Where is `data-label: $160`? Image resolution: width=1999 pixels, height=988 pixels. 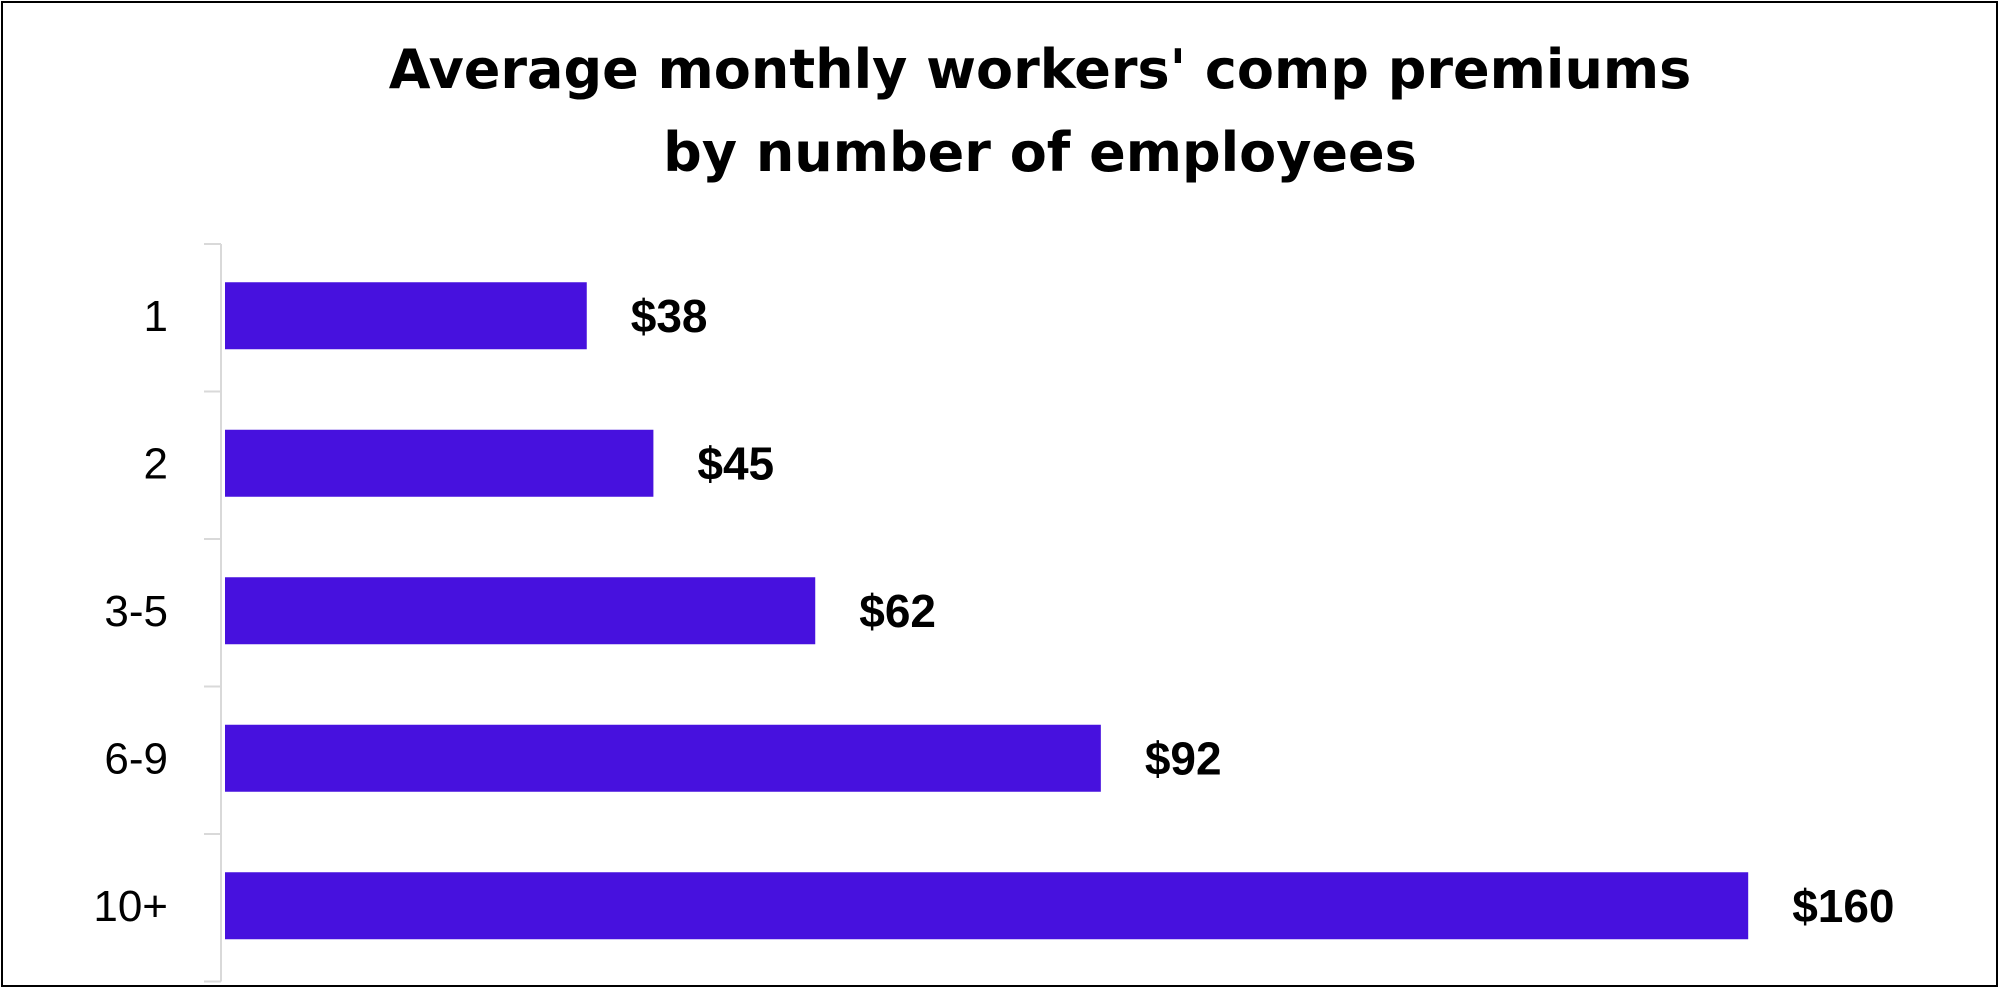 data-label: $160 is located at coordinates (1843, 906).